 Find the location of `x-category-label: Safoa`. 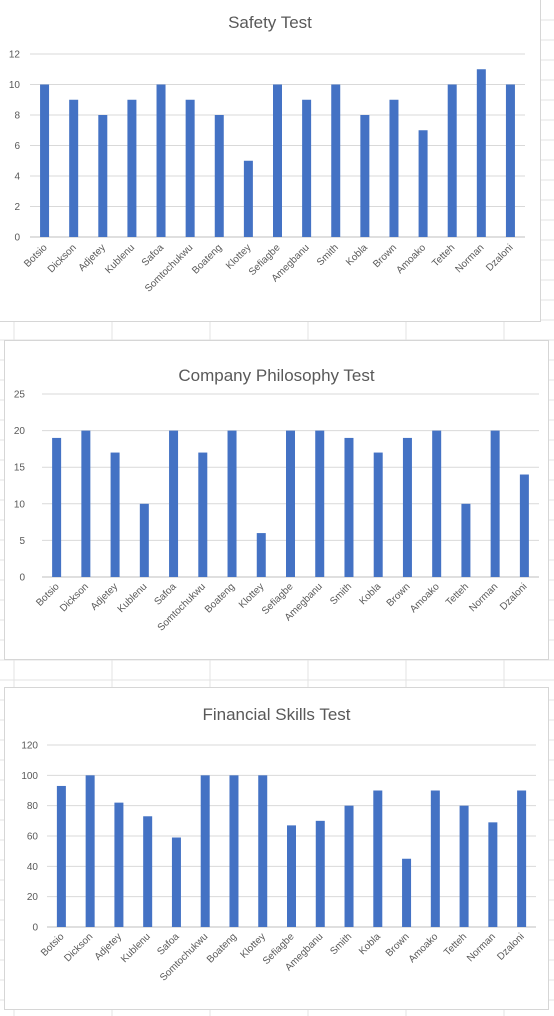

x-category-label: Safoa is located at coordinates (153, 255).